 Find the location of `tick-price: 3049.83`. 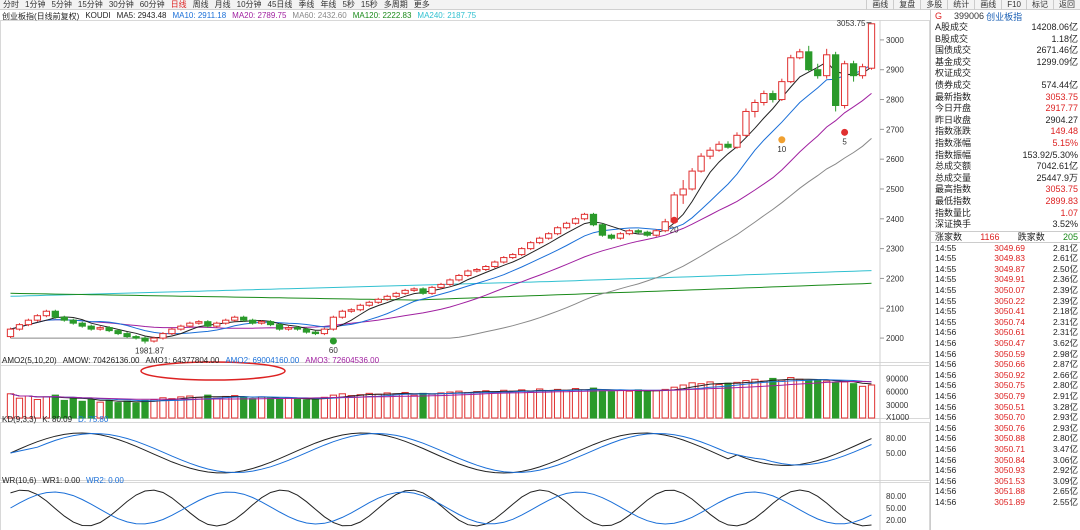

tick-price: 3049.83 is located at coordinates (1009, 258).